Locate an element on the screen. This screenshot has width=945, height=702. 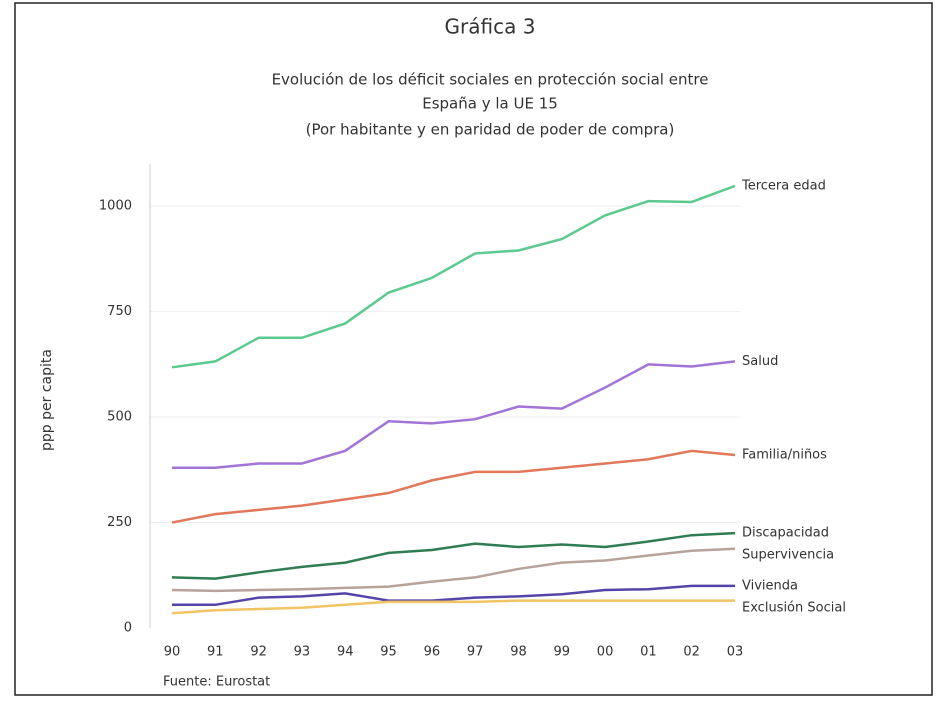
x-tick-label: 02 is located at coordinates (691, 652).